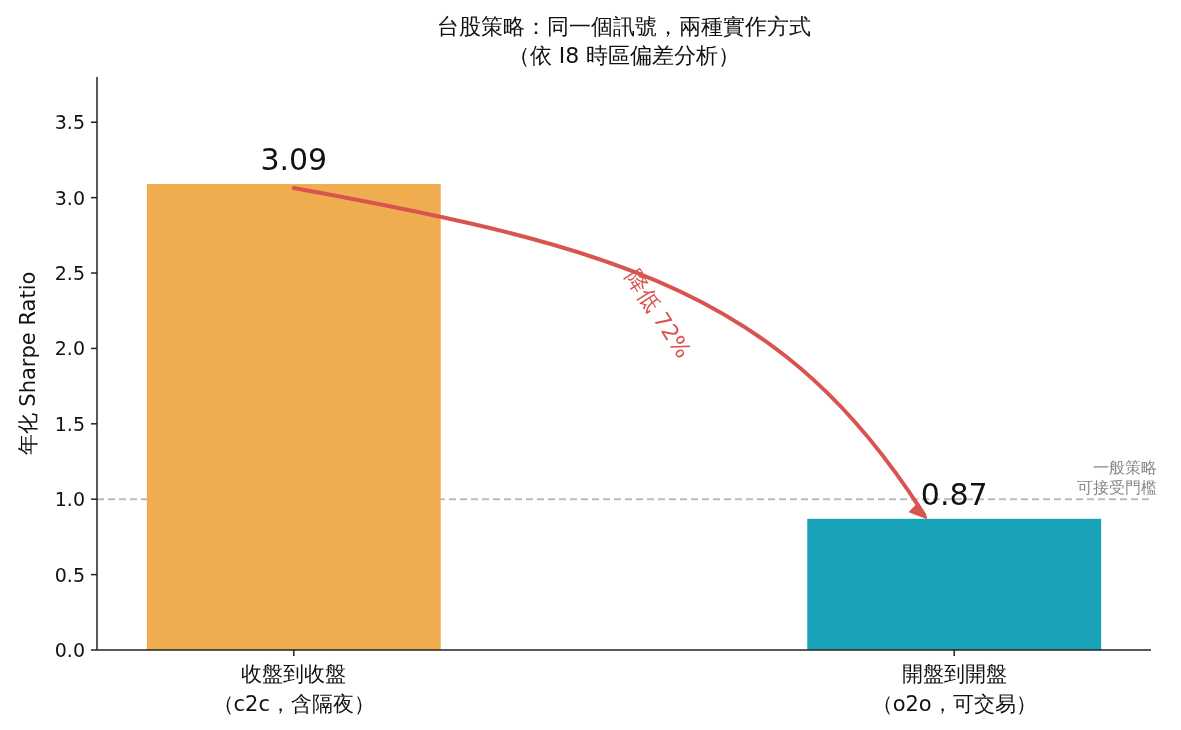  What do you see at coordinates (294, 160) in the screenshot?
I see `data-label: 3.09` at bounding box center [294, 160].